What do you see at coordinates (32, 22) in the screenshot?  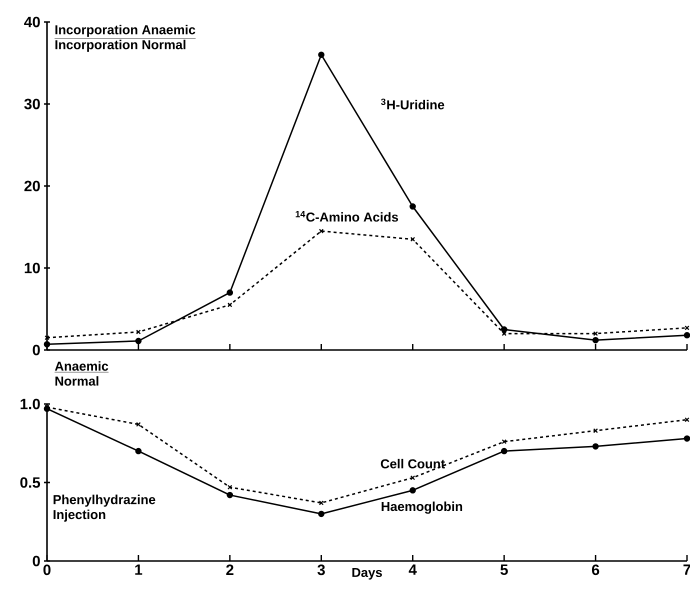 I see `y-tick-label: 40` at bounding box center [32, 22].